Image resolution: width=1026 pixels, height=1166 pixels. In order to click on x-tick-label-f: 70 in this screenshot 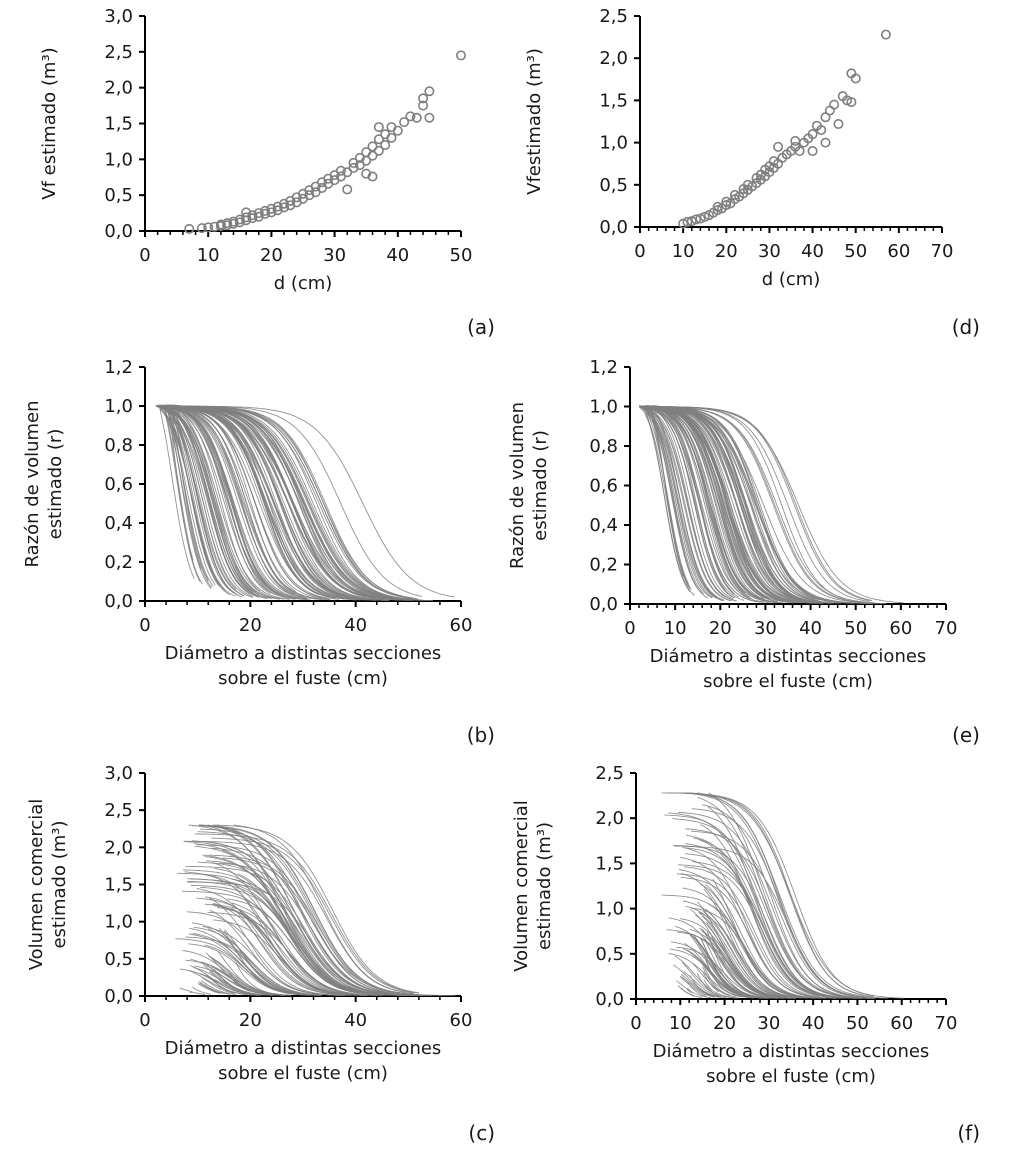, I will do `click(946, 1023)`.